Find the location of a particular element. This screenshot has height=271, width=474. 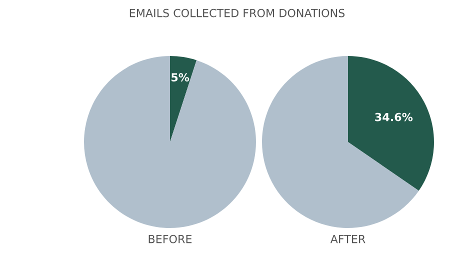

data-label: 34.6% is located at coordinates (394, 117).